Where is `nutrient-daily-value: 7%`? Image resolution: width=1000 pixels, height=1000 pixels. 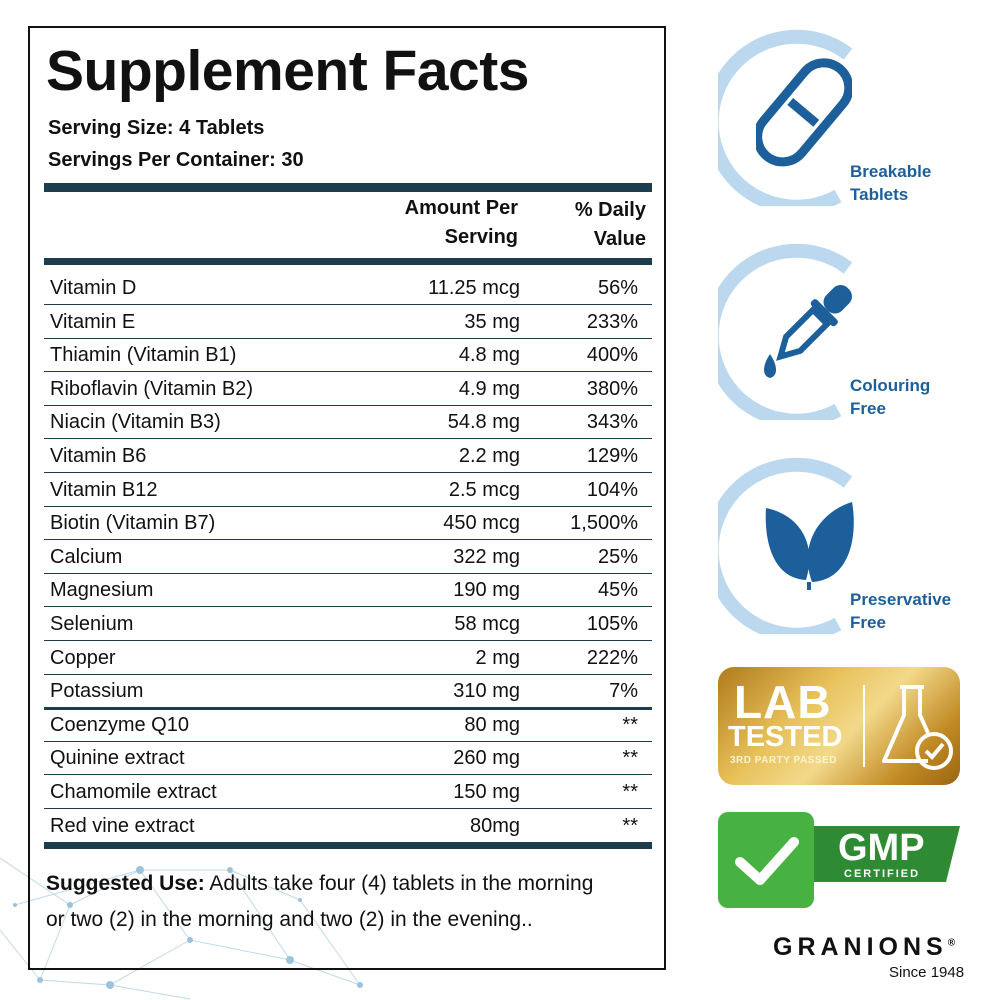 nutrient-daily-value: 7% is located at coordinates (623, 691).